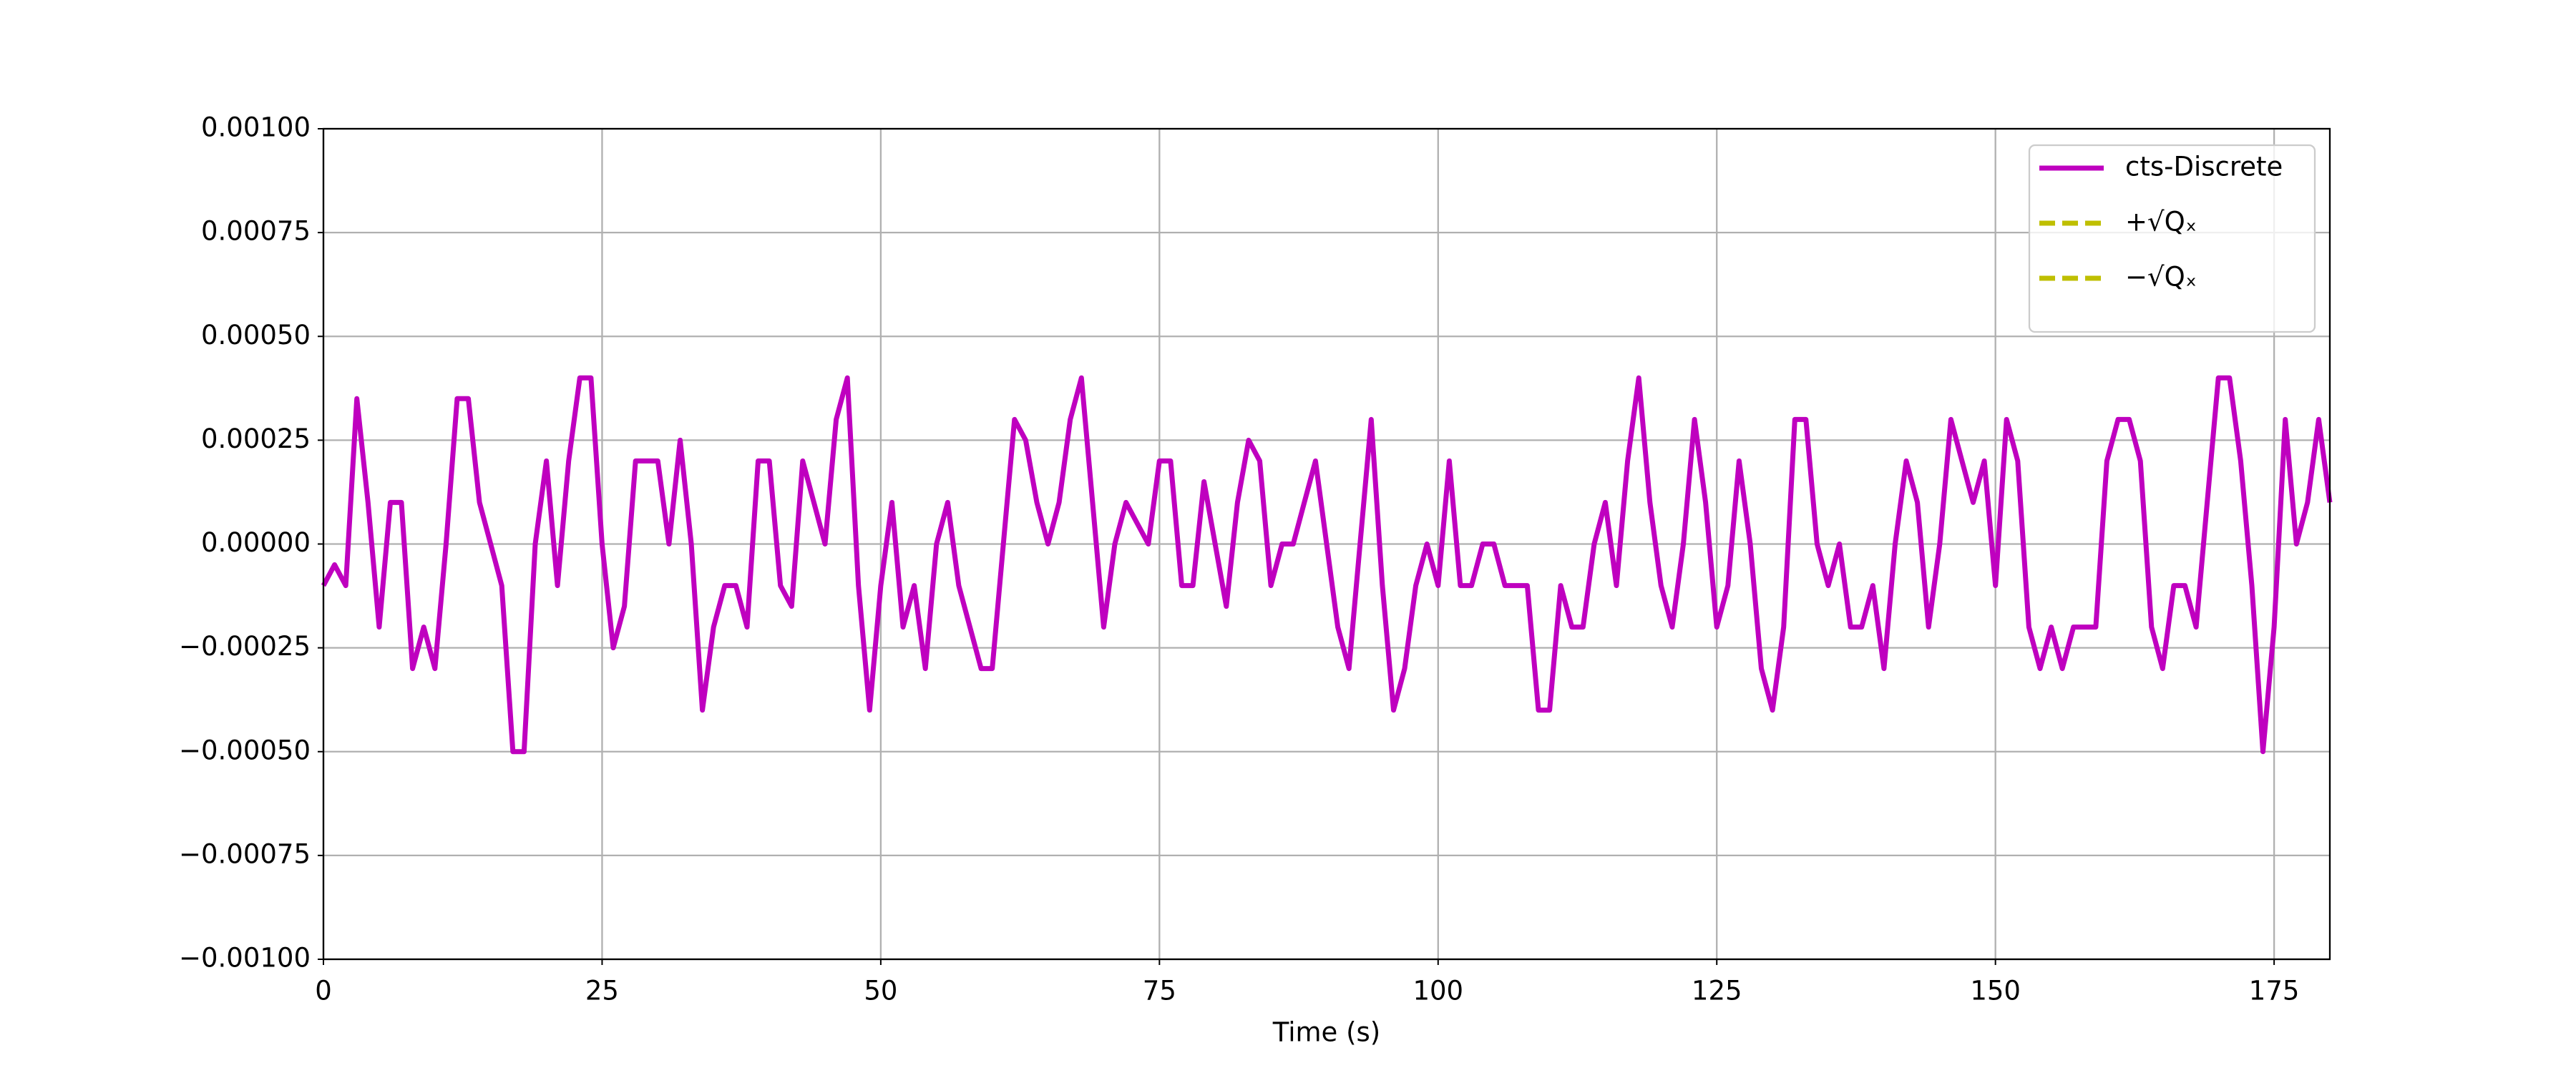 This screenshot has width=2576, height=1073. I want to click on legend-label: −√Qₓ, so click(2161, 277).